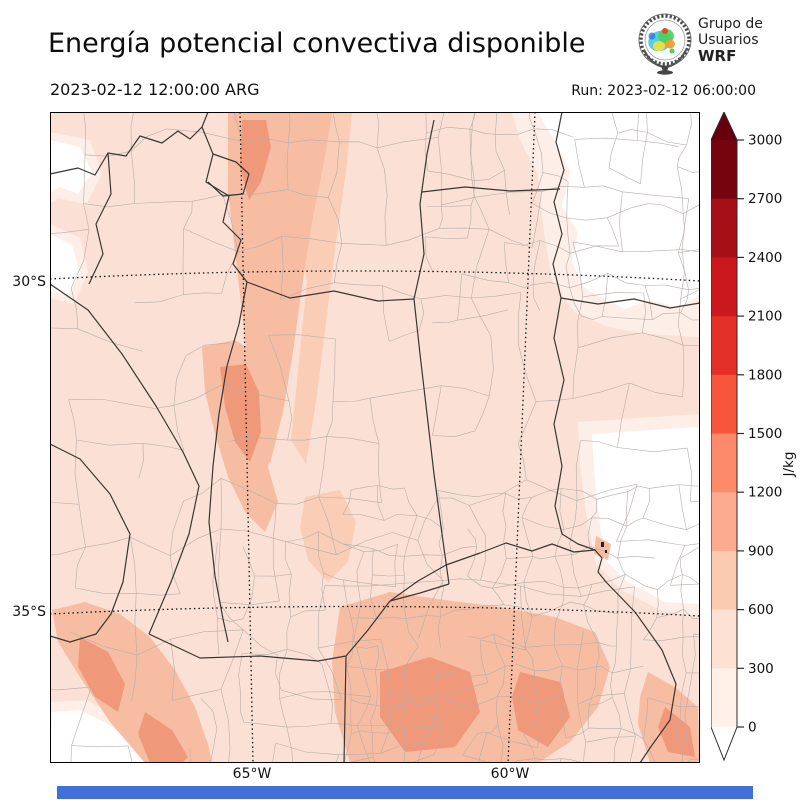 The width and height of the screenshot is (800, 800). I want to click on logo-line-2: Usuarios, so click(728, 40).